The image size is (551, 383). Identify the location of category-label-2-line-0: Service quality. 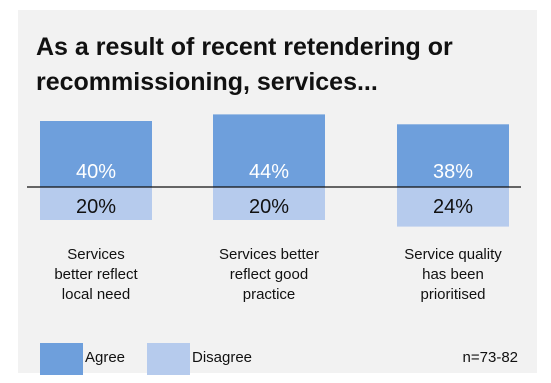
(453, 254).